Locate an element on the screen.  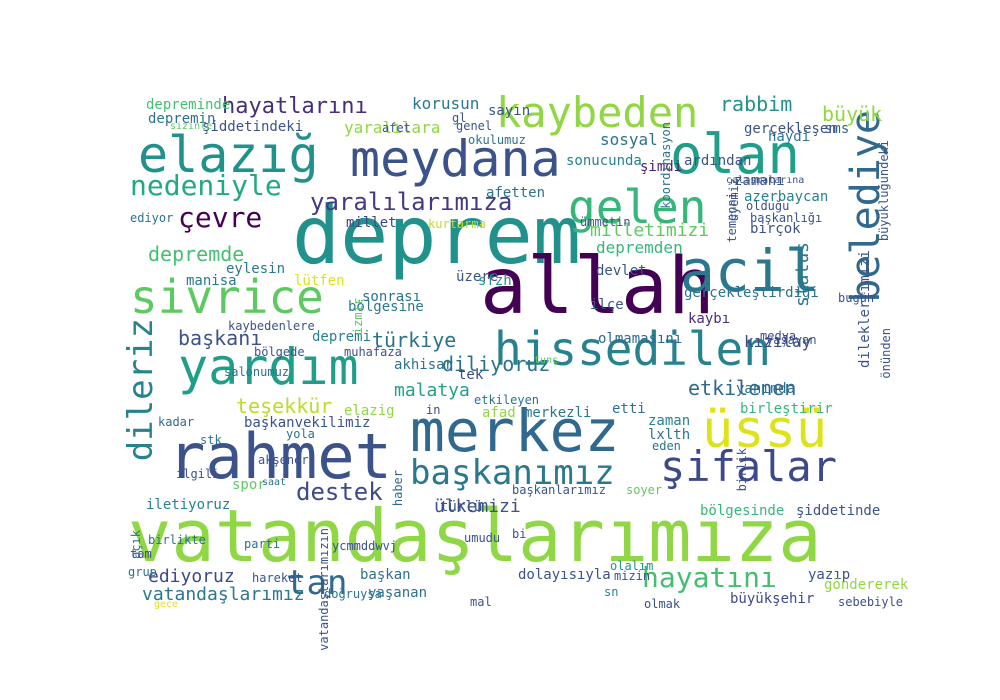
cloud-word: yanında is located at coordinates (766, 389).